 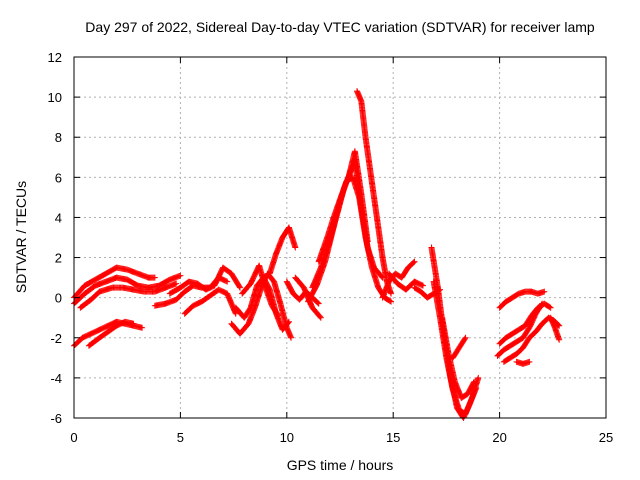 What do you see at coordinates (55, 97) in the screenshot?
I see `y-tick-label: 10` at bounding box center [55, 97].